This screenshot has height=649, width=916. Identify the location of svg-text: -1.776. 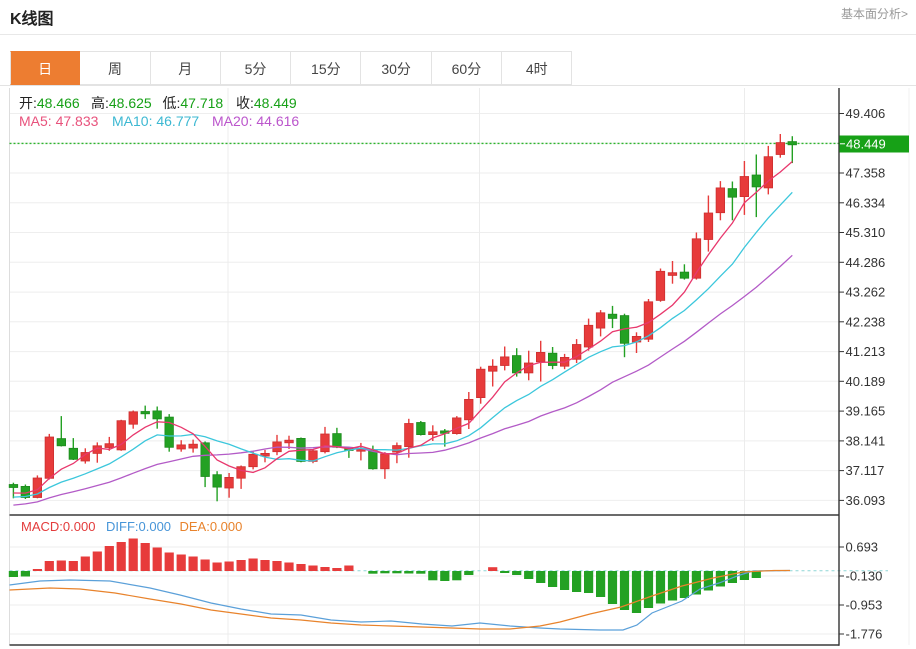
(864, 634).